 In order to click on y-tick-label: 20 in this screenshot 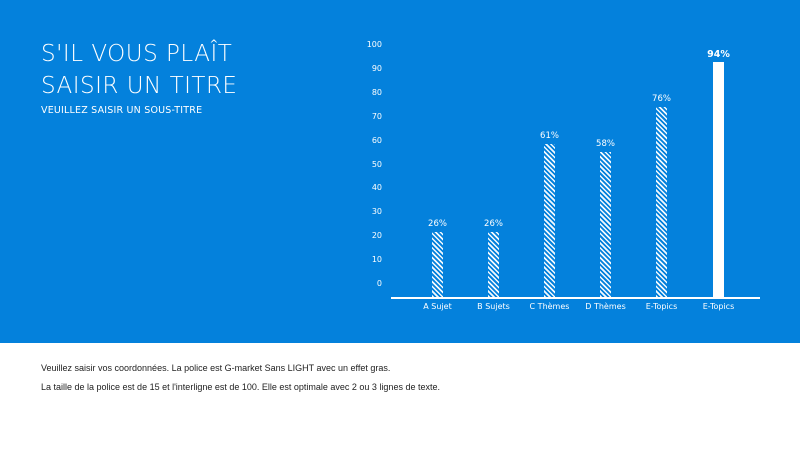, I will do `click(376, 236)`.